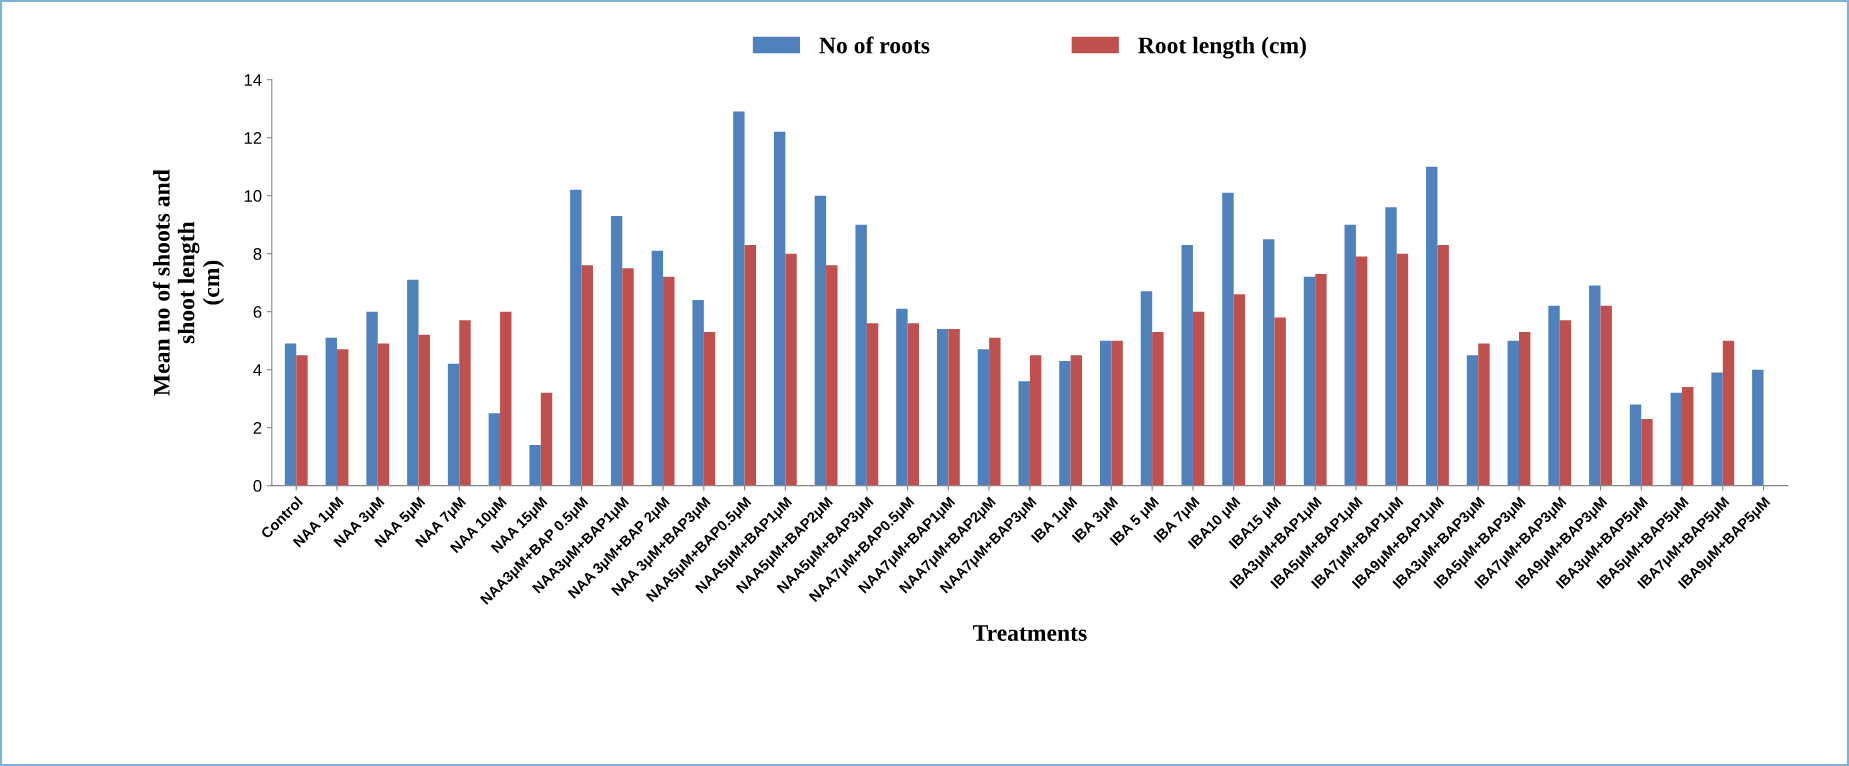 This screenshot has width=1849, height=766. I want to click on y-tick-label: 6, so click(257, 312).